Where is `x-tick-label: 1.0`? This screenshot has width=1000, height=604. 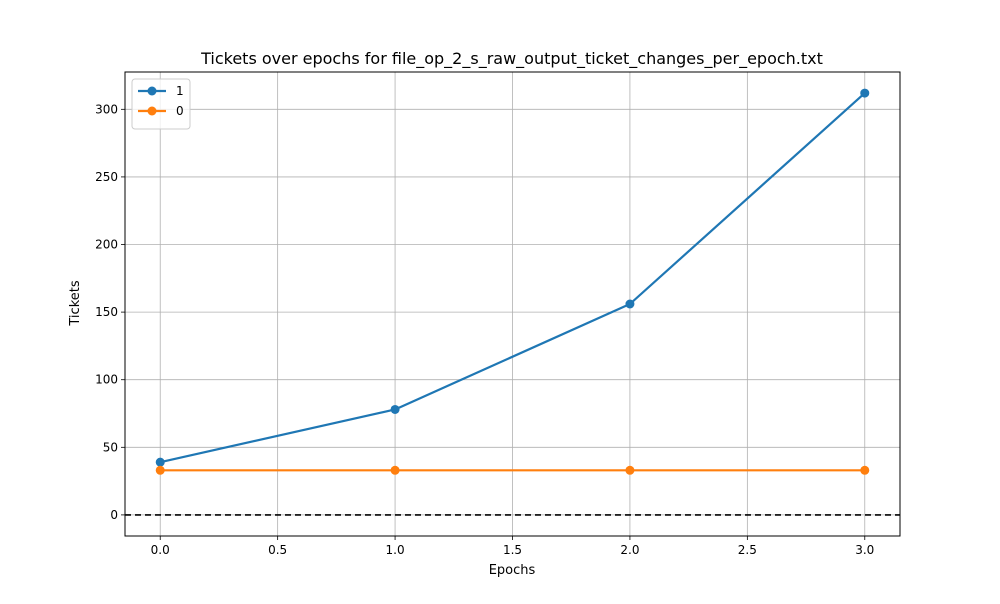
x-tick-label: 1.0 is located at coordinates (395, 550).